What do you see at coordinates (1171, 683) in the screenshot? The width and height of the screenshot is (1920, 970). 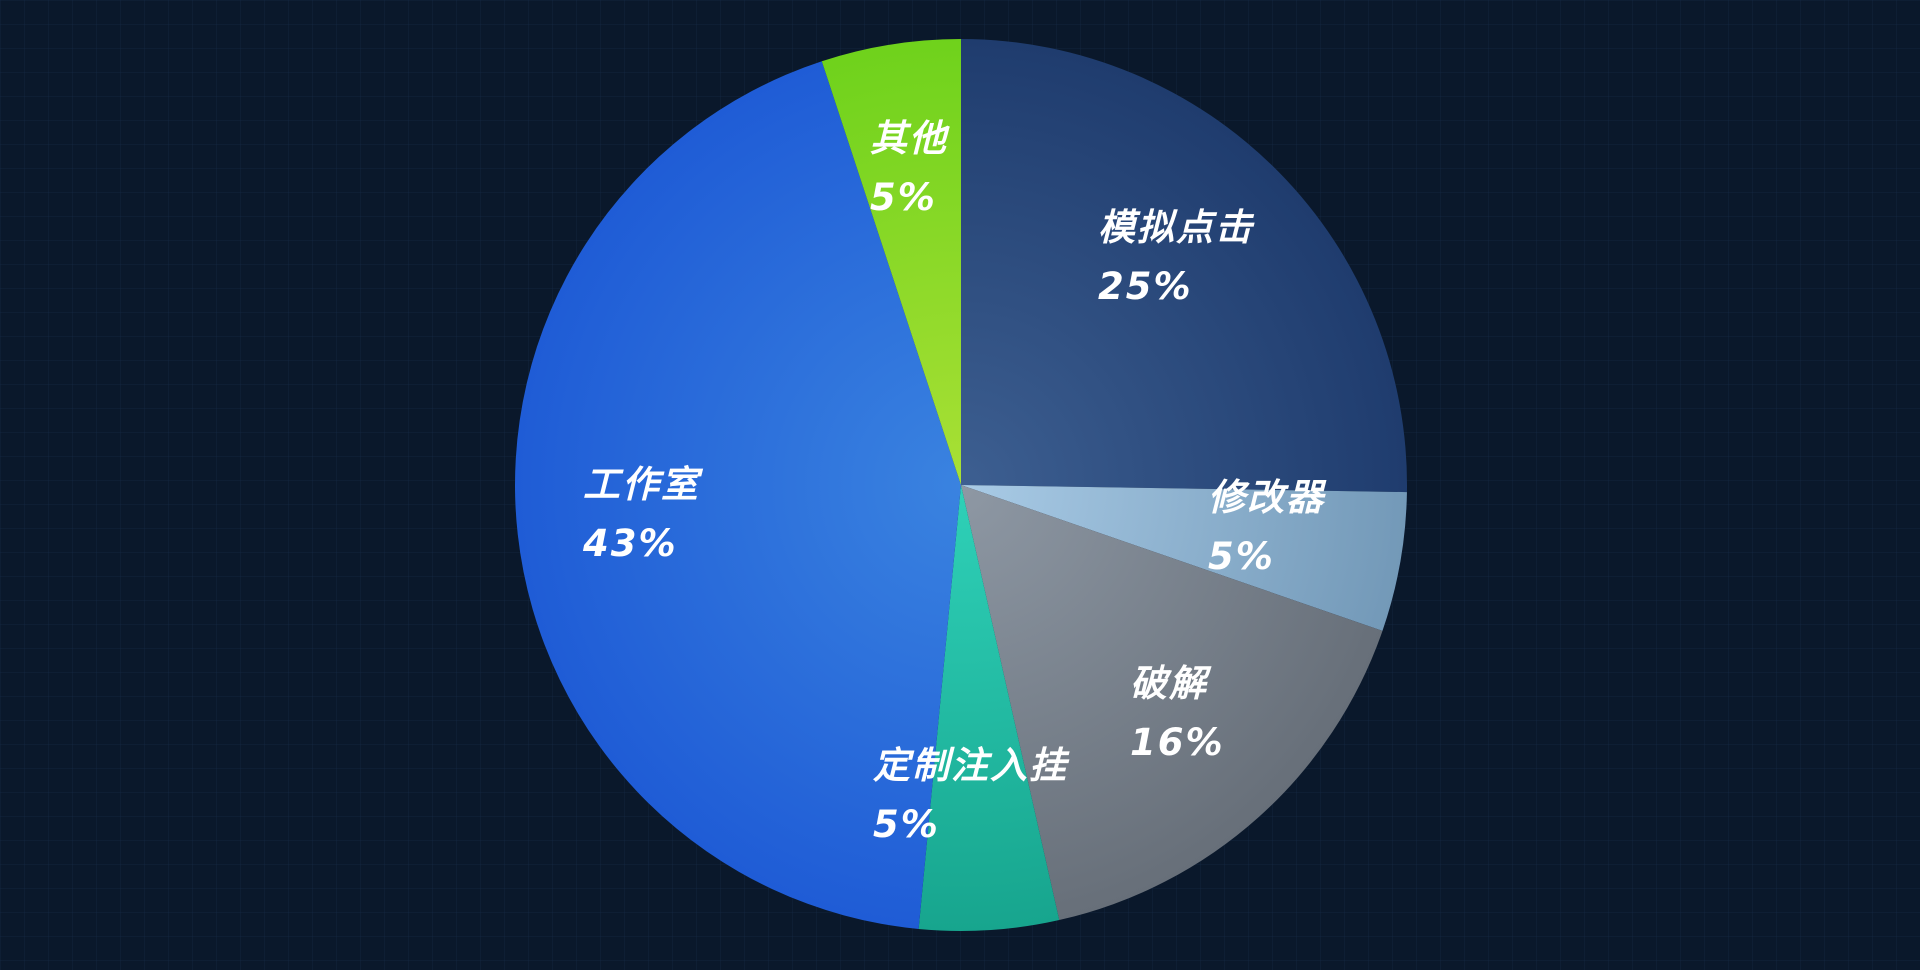 I see `slice-label-name: 破解` at bounding box center [1171, 683].